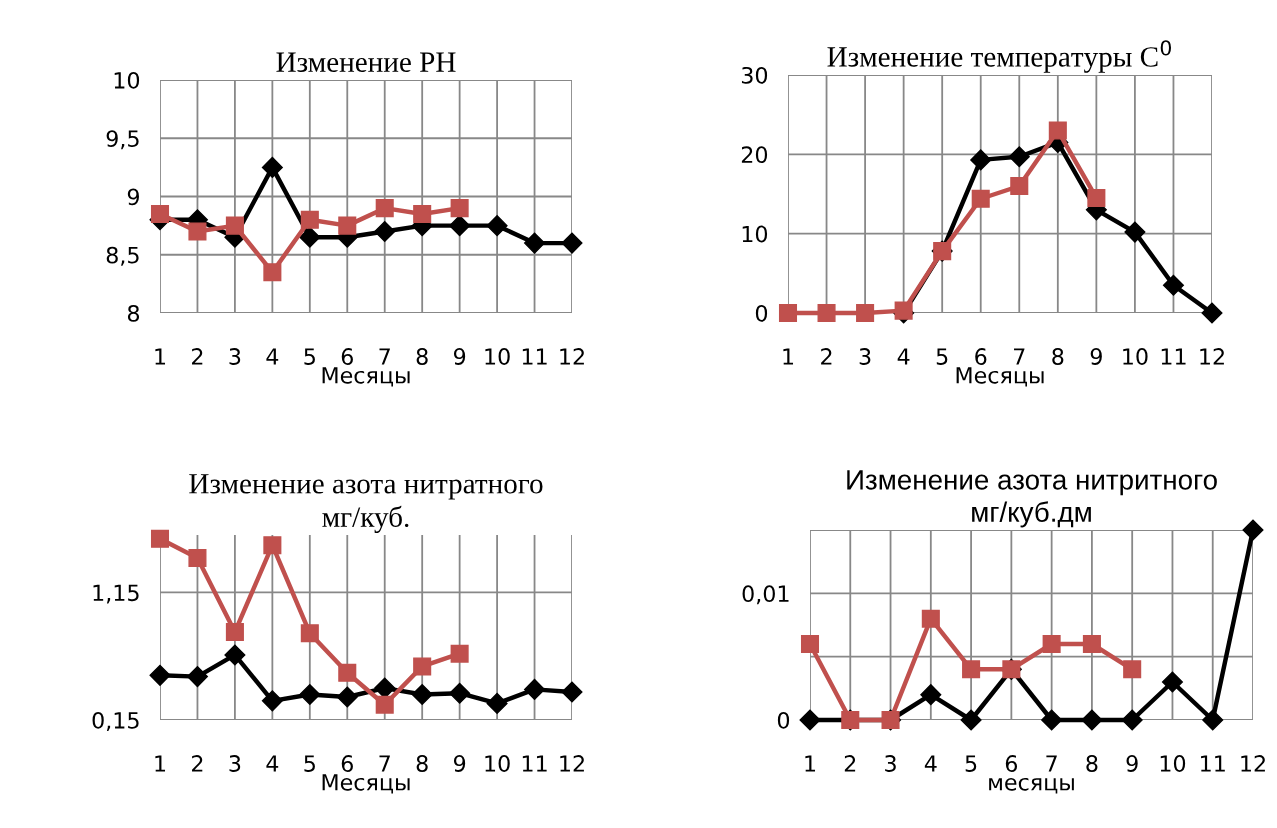 This screenshot has width=1277, height=828. Describe the element at coordinates (999, 56) in the screenshot. I see `chart-title: Изменение температуры C$^{0}$` at that location.